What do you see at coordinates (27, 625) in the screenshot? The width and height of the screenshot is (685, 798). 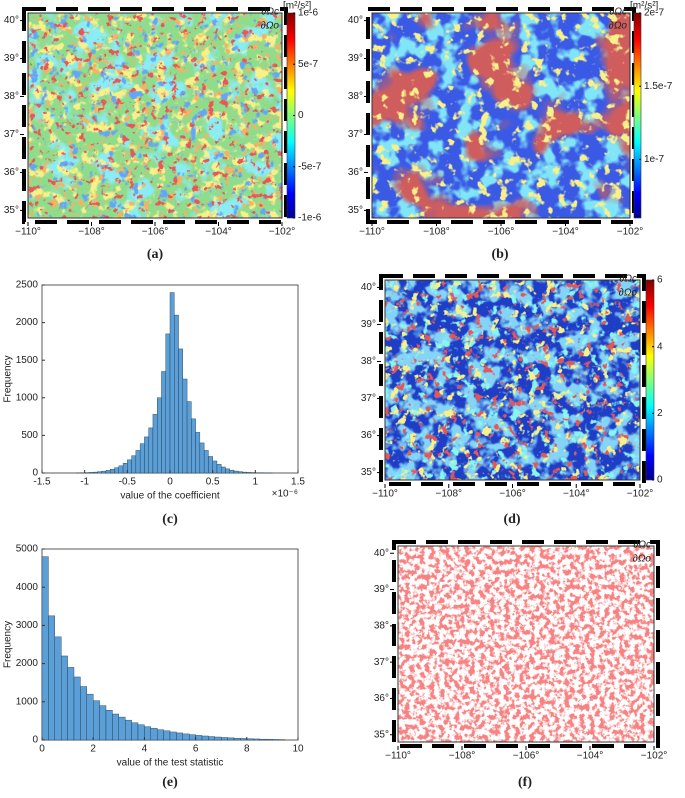 I see `y-tick-label: 3000` at bounding box center [27, 625].